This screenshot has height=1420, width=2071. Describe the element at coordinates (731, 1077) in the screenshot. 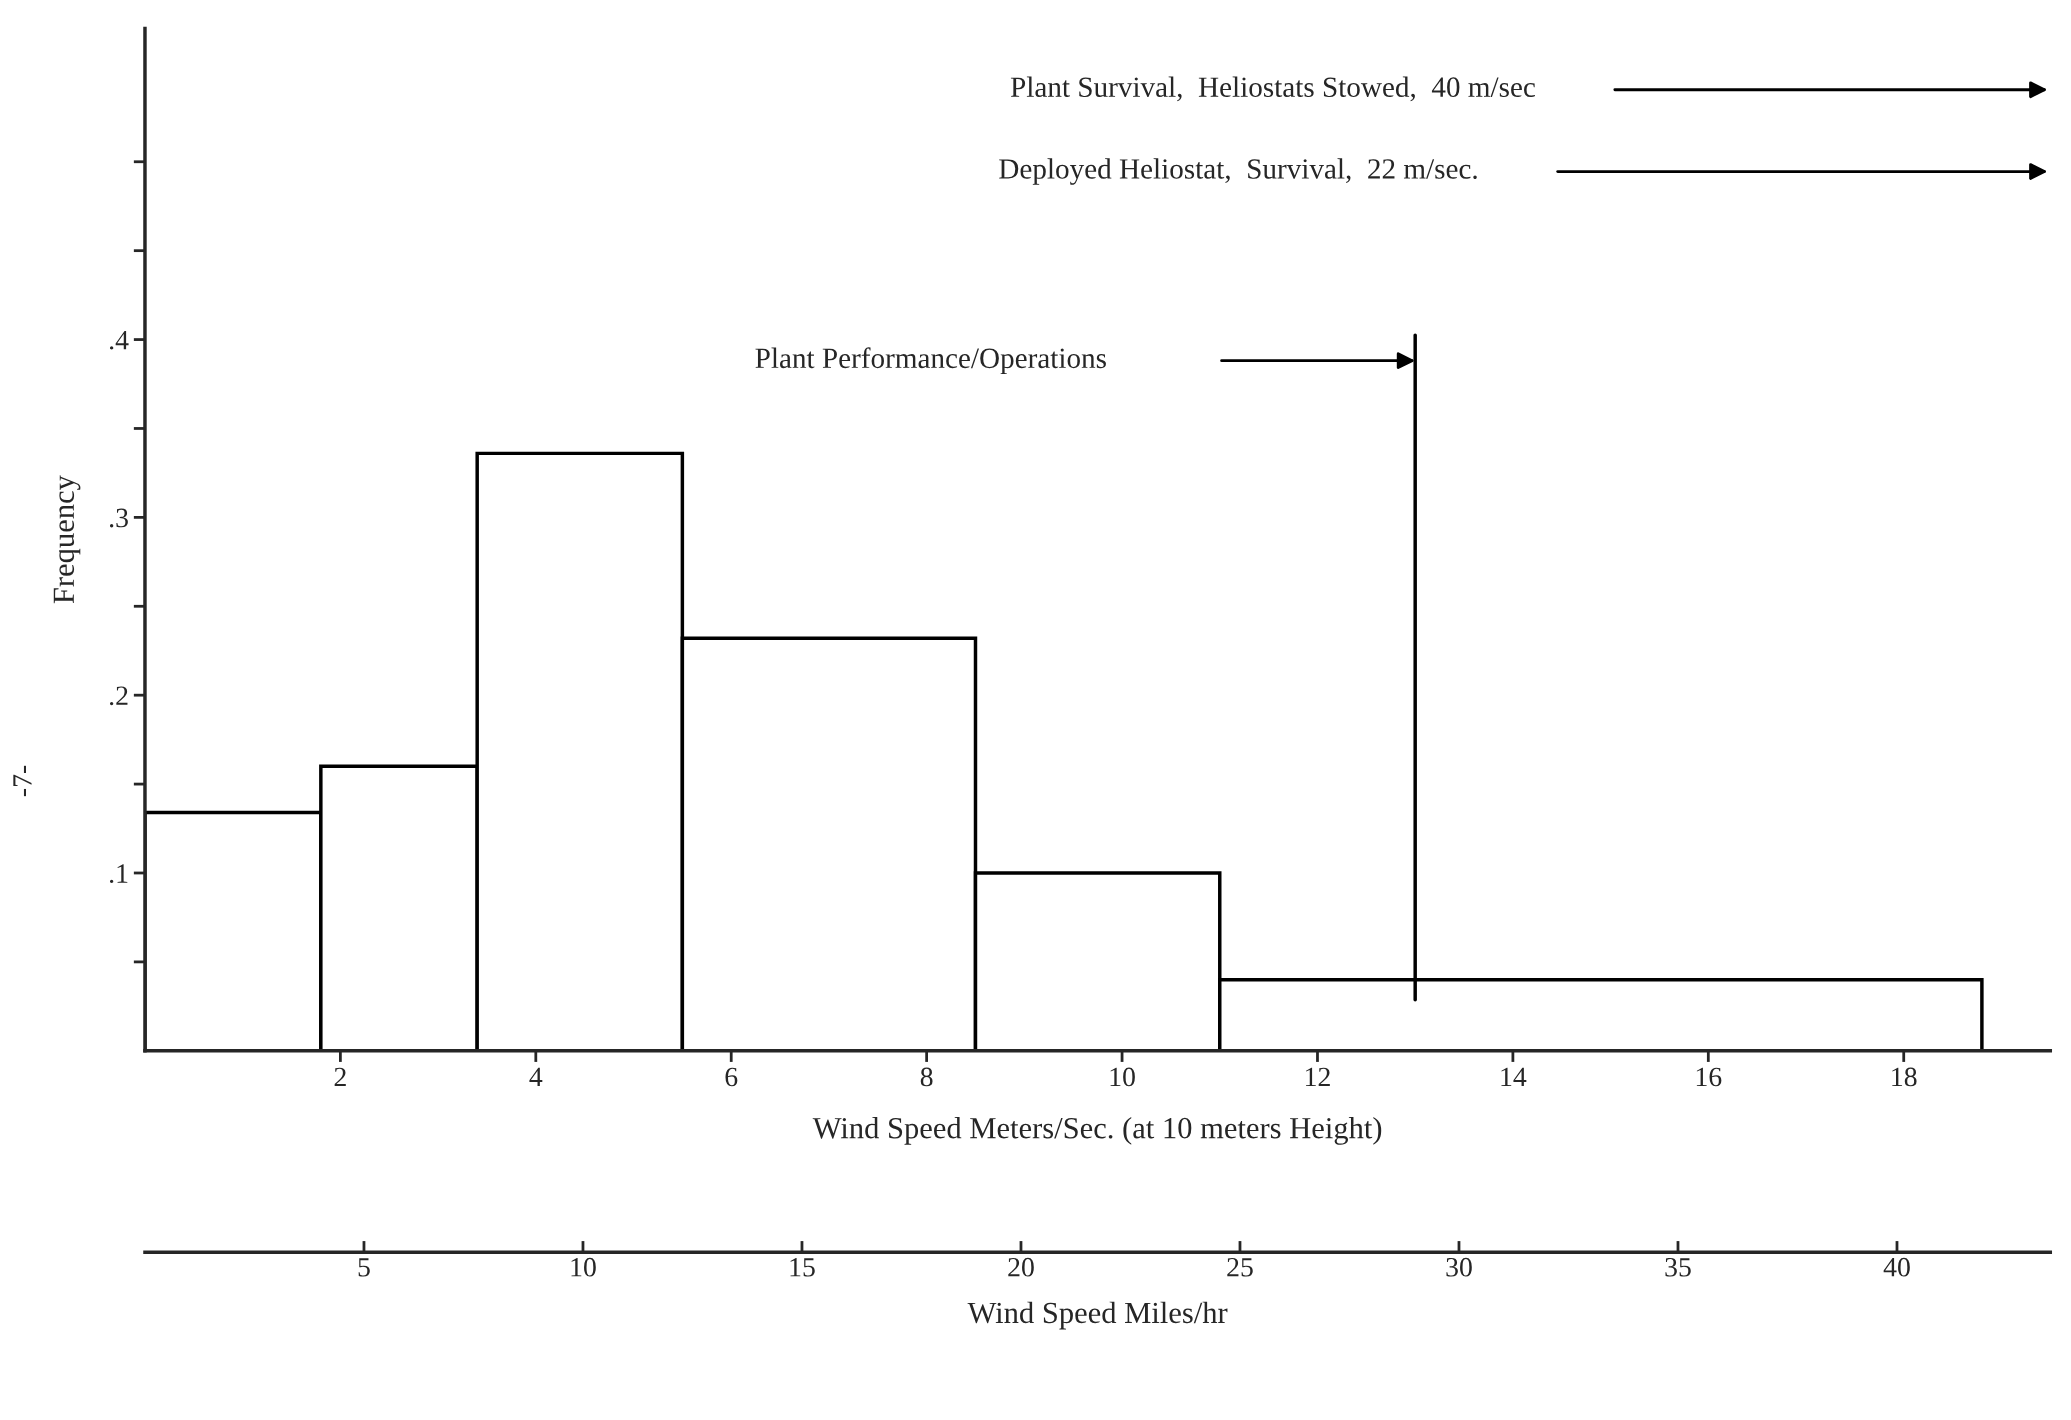

I see `x-tick-label: 6` at that location.